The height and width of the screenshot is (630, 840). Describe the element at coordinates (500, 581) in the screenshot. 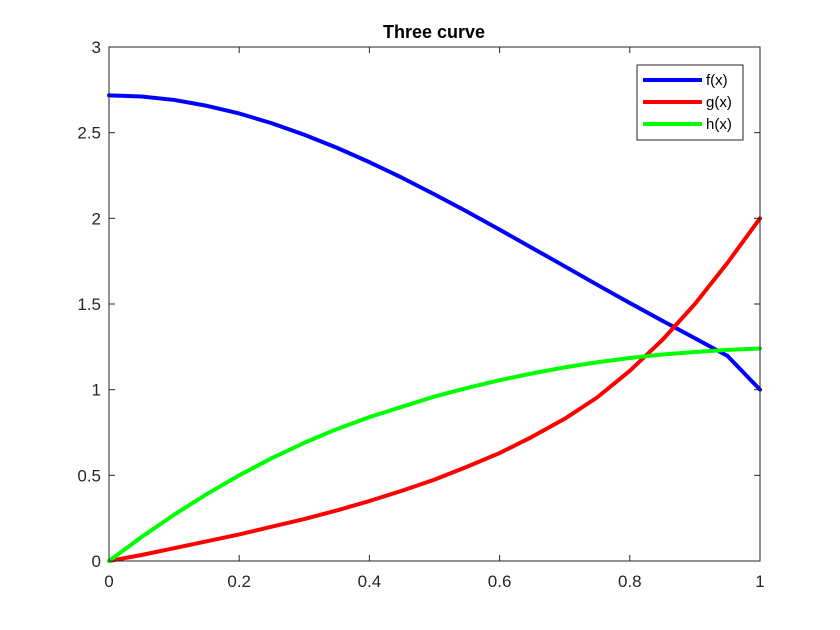

I see `x-tick-label: 0.6` at that location.